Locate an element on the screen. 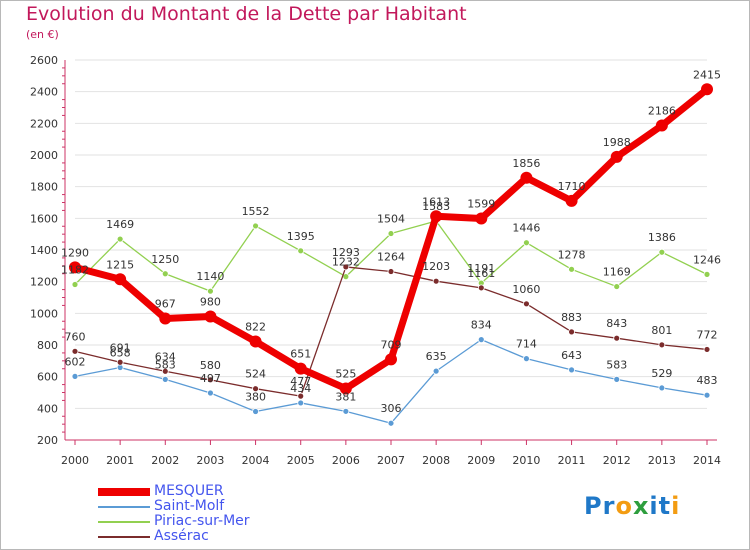  data-label: 483 is located at coordinates (707, 380).